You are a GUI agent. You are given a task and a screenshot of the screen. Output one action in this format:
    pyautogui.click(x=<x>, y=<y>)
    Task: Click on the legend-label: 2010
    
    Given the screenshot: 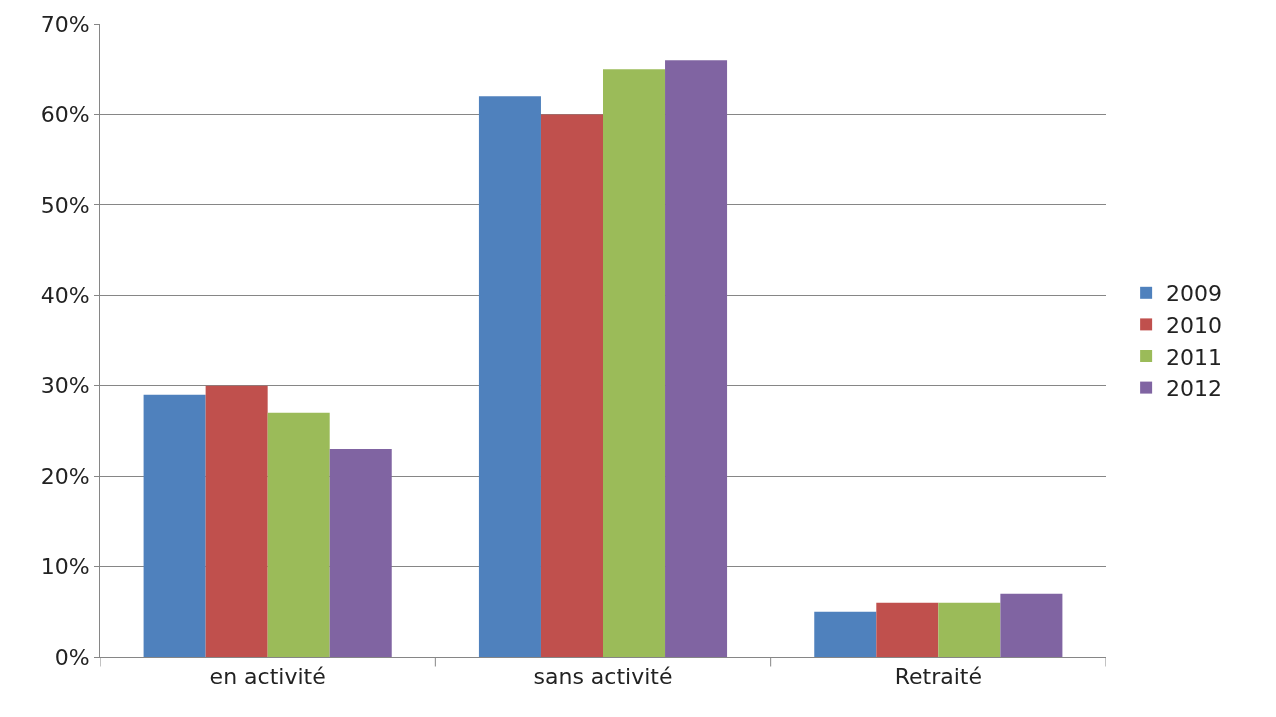 What is the action you would take?
    pyautogui.click(x=1194, y=325)
    